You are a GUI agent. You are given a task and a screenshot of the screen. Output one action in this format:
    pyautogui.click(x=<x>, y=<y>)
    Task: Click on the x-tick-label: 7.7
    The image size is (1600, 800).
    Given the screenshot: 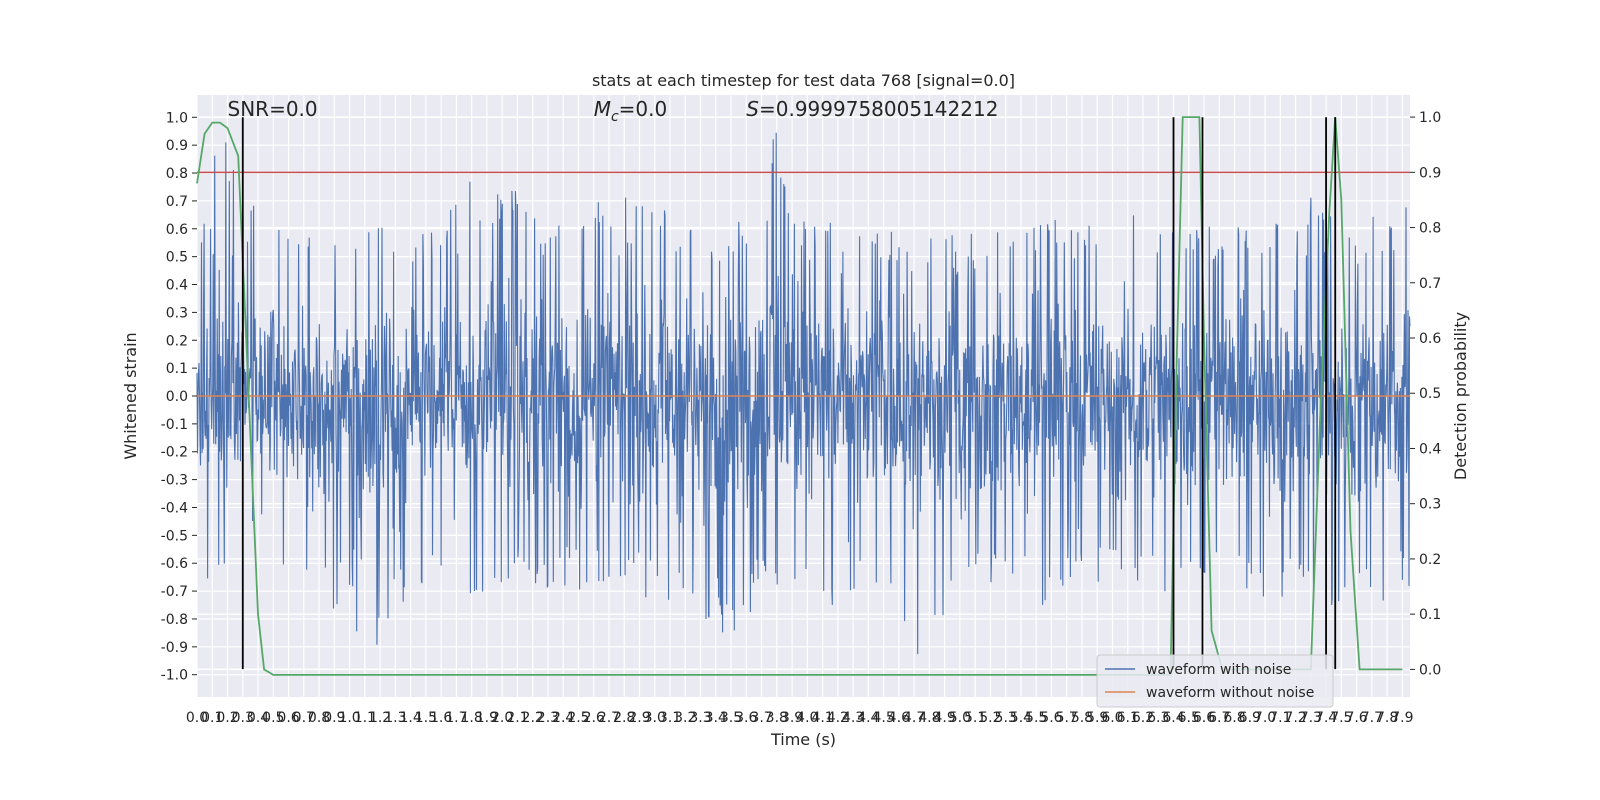 What is the action you would take?
    pyautogui.click(x=1372, y=718)
    